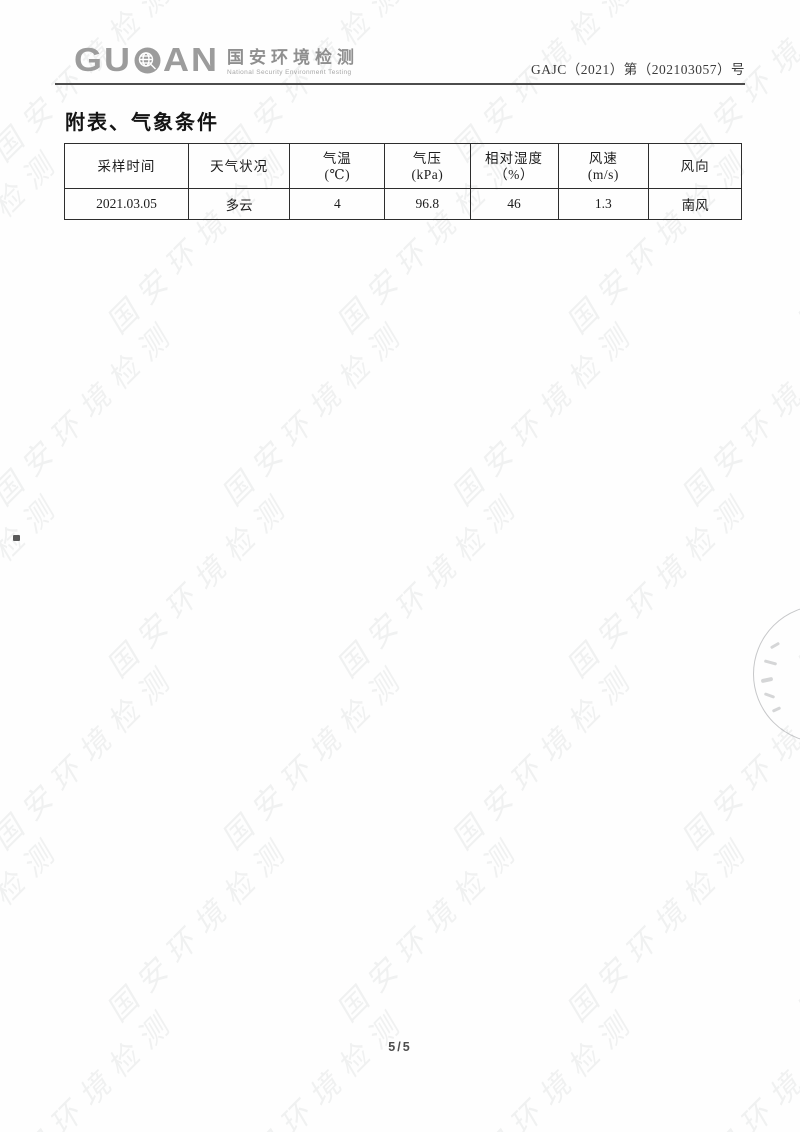 This screenshot has height=1132, width=800. Describe the element at coordinates (427, 174) in the screenshot. I see `column-unit: (kPa)` at that location.